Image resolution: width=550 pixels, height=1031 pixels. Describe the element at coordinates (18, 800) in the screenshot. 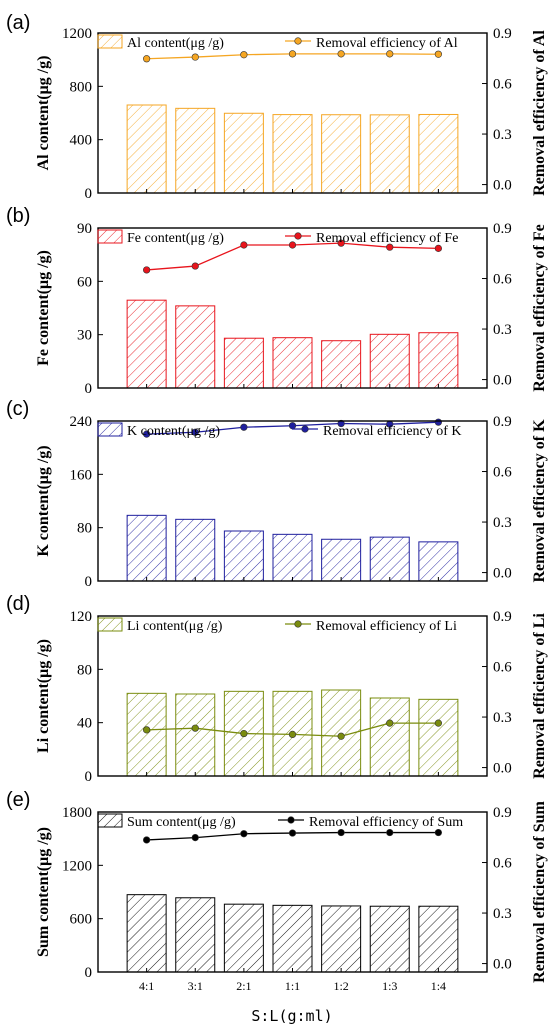

I see `panel-label: (e)` at that location.